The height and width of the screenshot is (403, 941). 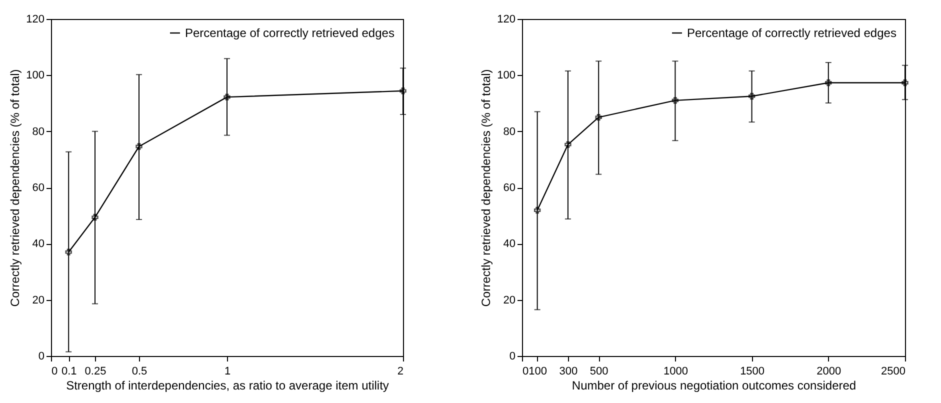 What do you see at coordinates (140, 372) in the screenshot?
I see `x-tick-label: 0.5` at bounding box center [140, 372].